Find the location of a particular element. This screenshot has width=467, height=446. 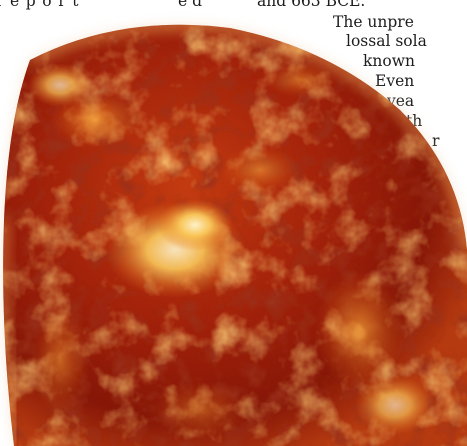

wrapped-text-line-2: lossal sola is located at coordinates (386, 41).